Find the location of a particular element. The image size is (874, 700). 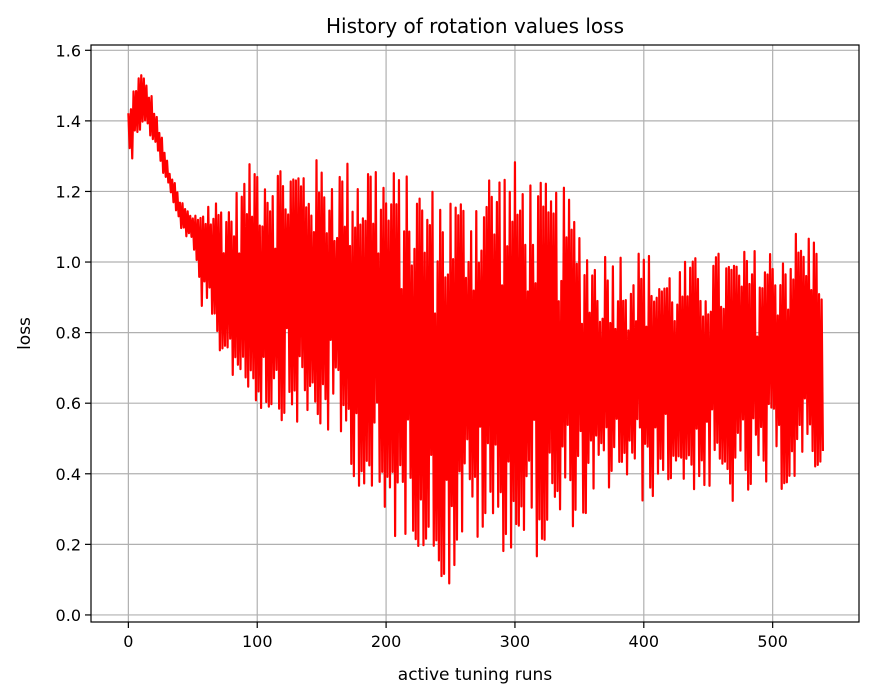

x-tick-label: 0 is located at coordinates (128, 641).